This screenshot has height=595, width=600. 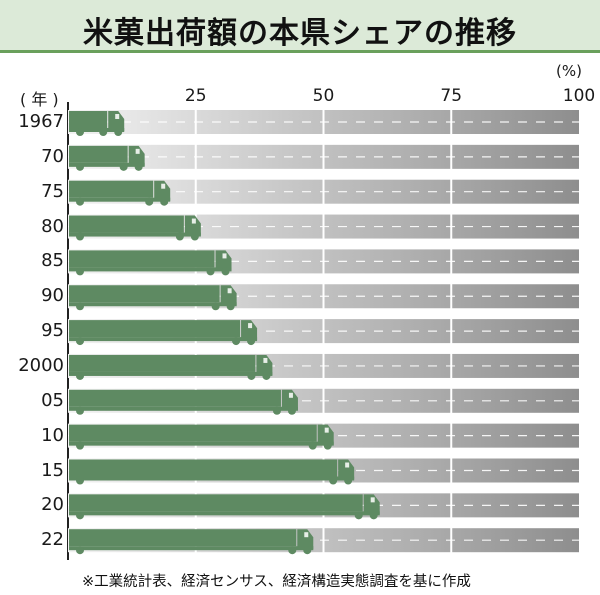 I want to click on year-label: 90, so click(x=52, y=296).